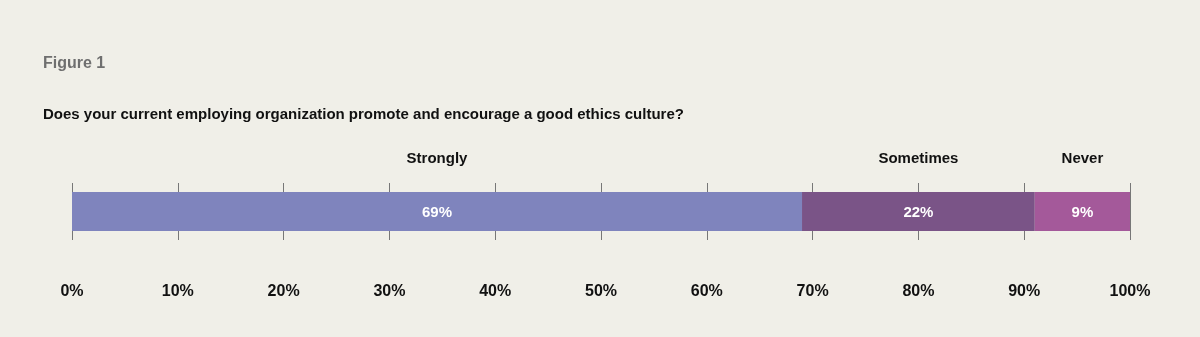 The image size is (1200, 337). Describe the element at coordinates (283, 290) in the screenshot. I see `x-tick-label: 20%` at that location.